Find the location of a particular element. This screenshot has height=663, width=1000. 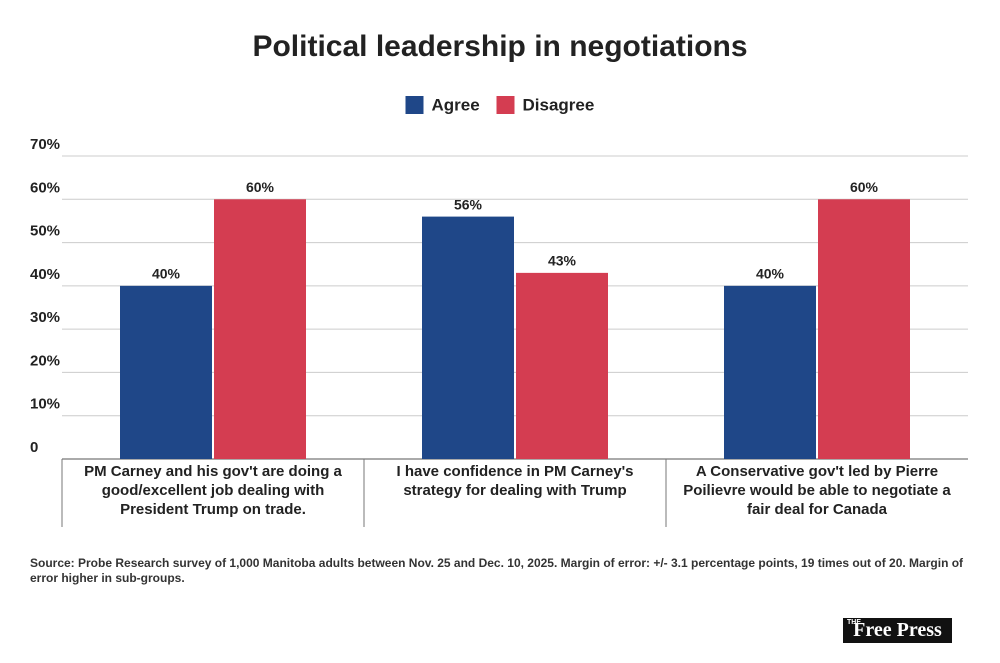

logo: THE Free Press is located at coordinates (897, 630).